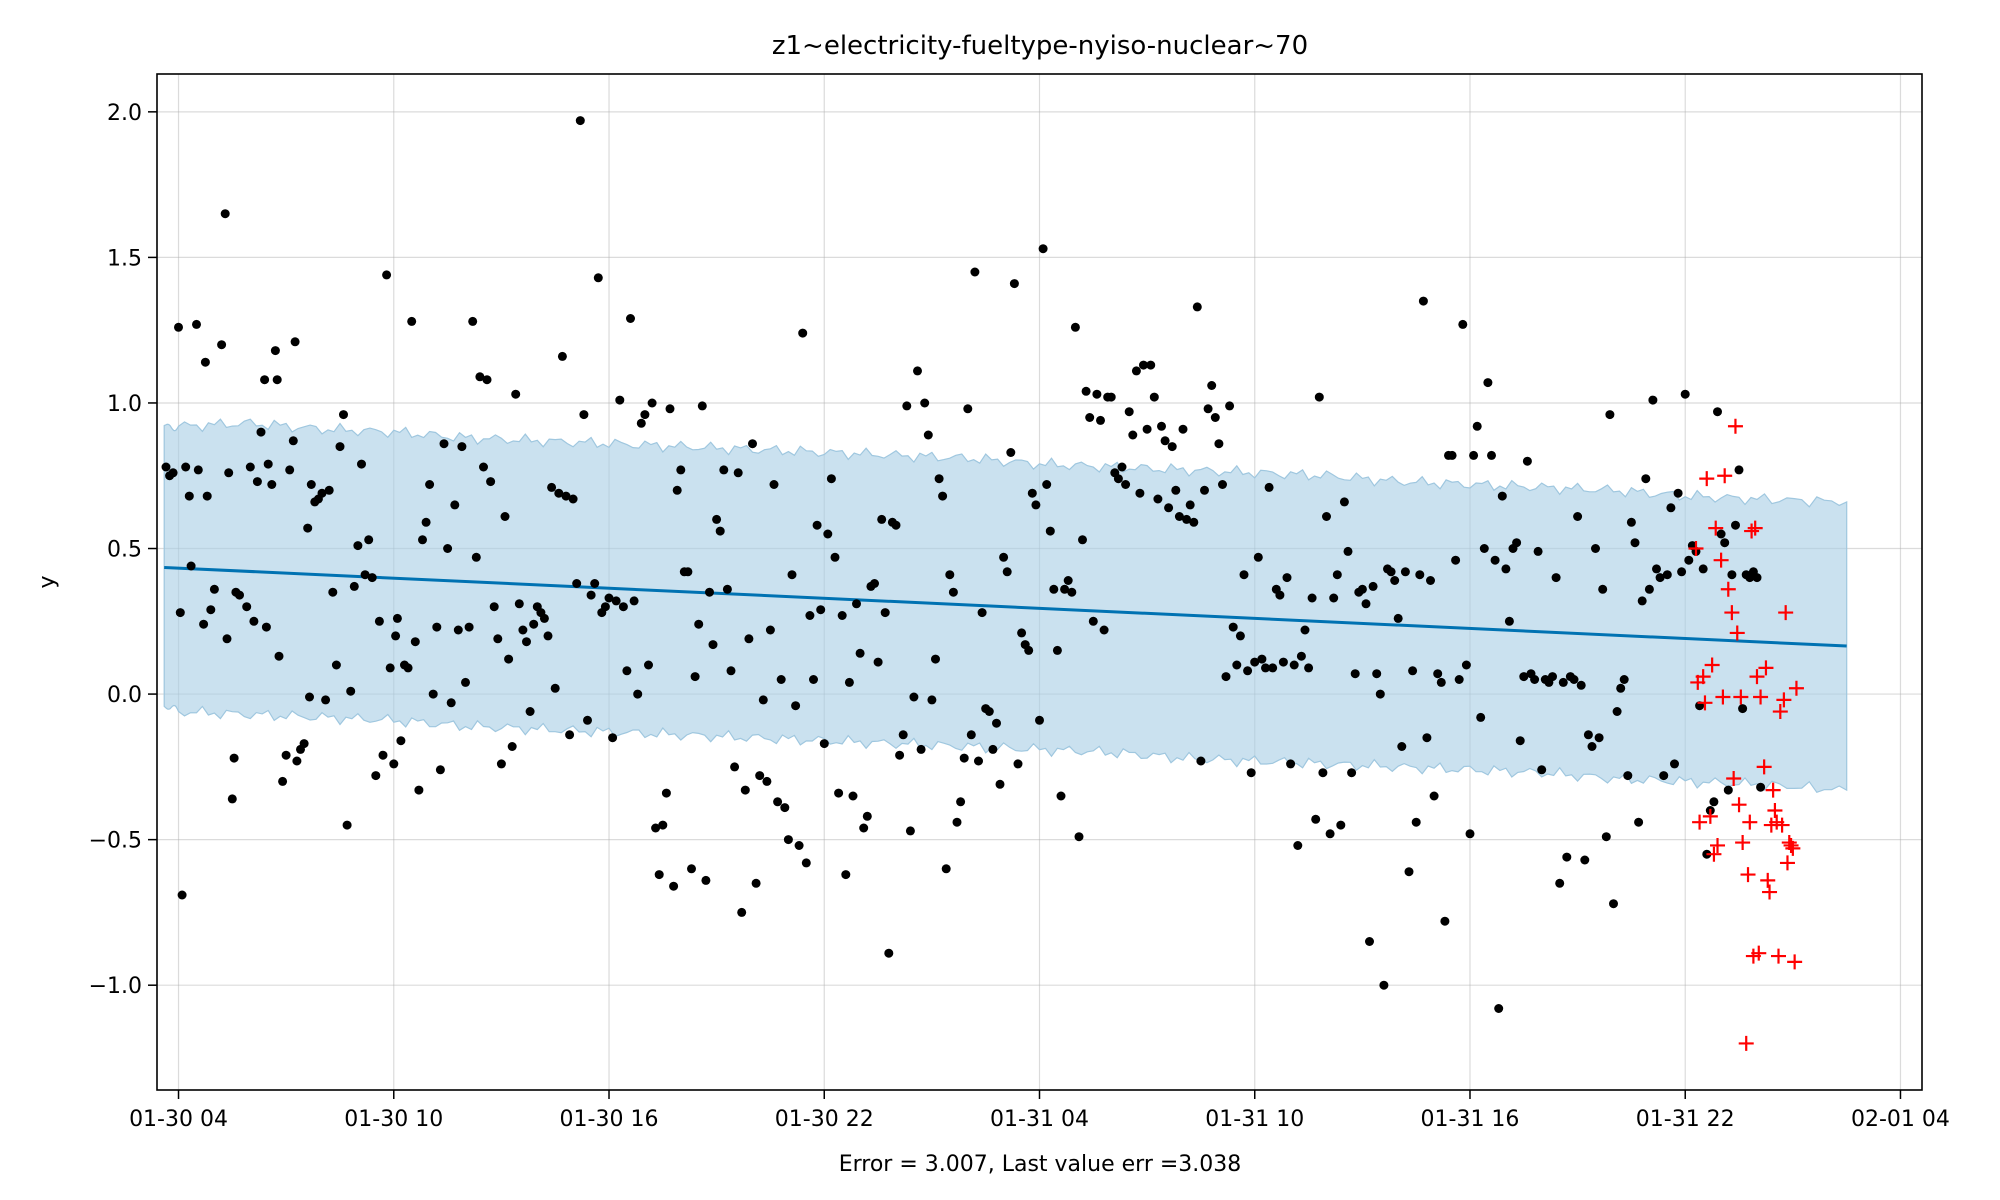  What do you see at coordinates (124, 404) in the screenshot?
I see `y-tick-label: 1.0` at bounding box center [124, 404].